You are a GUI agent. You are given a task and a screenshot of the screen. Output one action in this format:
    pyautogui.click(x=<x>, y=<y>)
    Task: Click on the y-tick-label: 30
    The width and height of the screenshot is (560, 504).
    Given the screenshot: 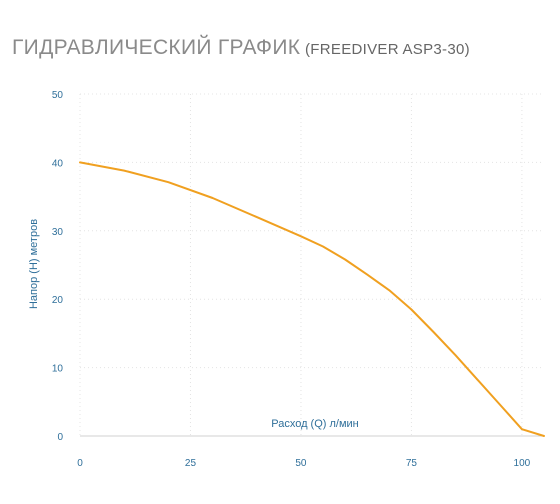 What is the action you would take?
    pyautogui.click(x=58, y=232)
    